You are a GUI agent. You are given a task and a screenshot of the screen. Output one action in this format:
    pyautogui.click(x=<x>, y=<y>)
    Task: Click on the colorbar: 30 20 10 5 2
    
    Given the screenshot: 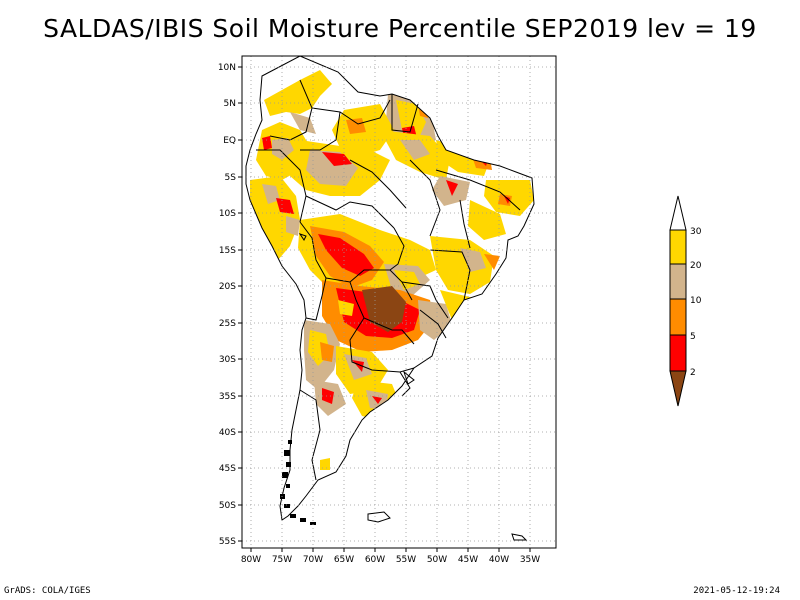 What is the action you would take?
    pyautogui.click(x=685, y=301)
    